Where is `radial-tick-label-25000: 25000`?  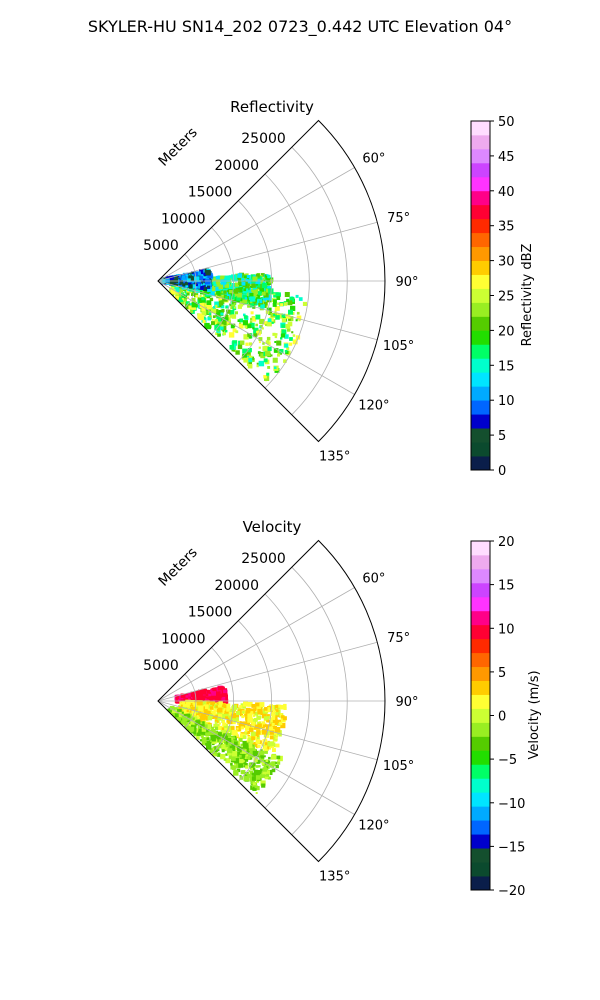
radial-tick-label-25000: 25000 is located at coordinates (263, 559).